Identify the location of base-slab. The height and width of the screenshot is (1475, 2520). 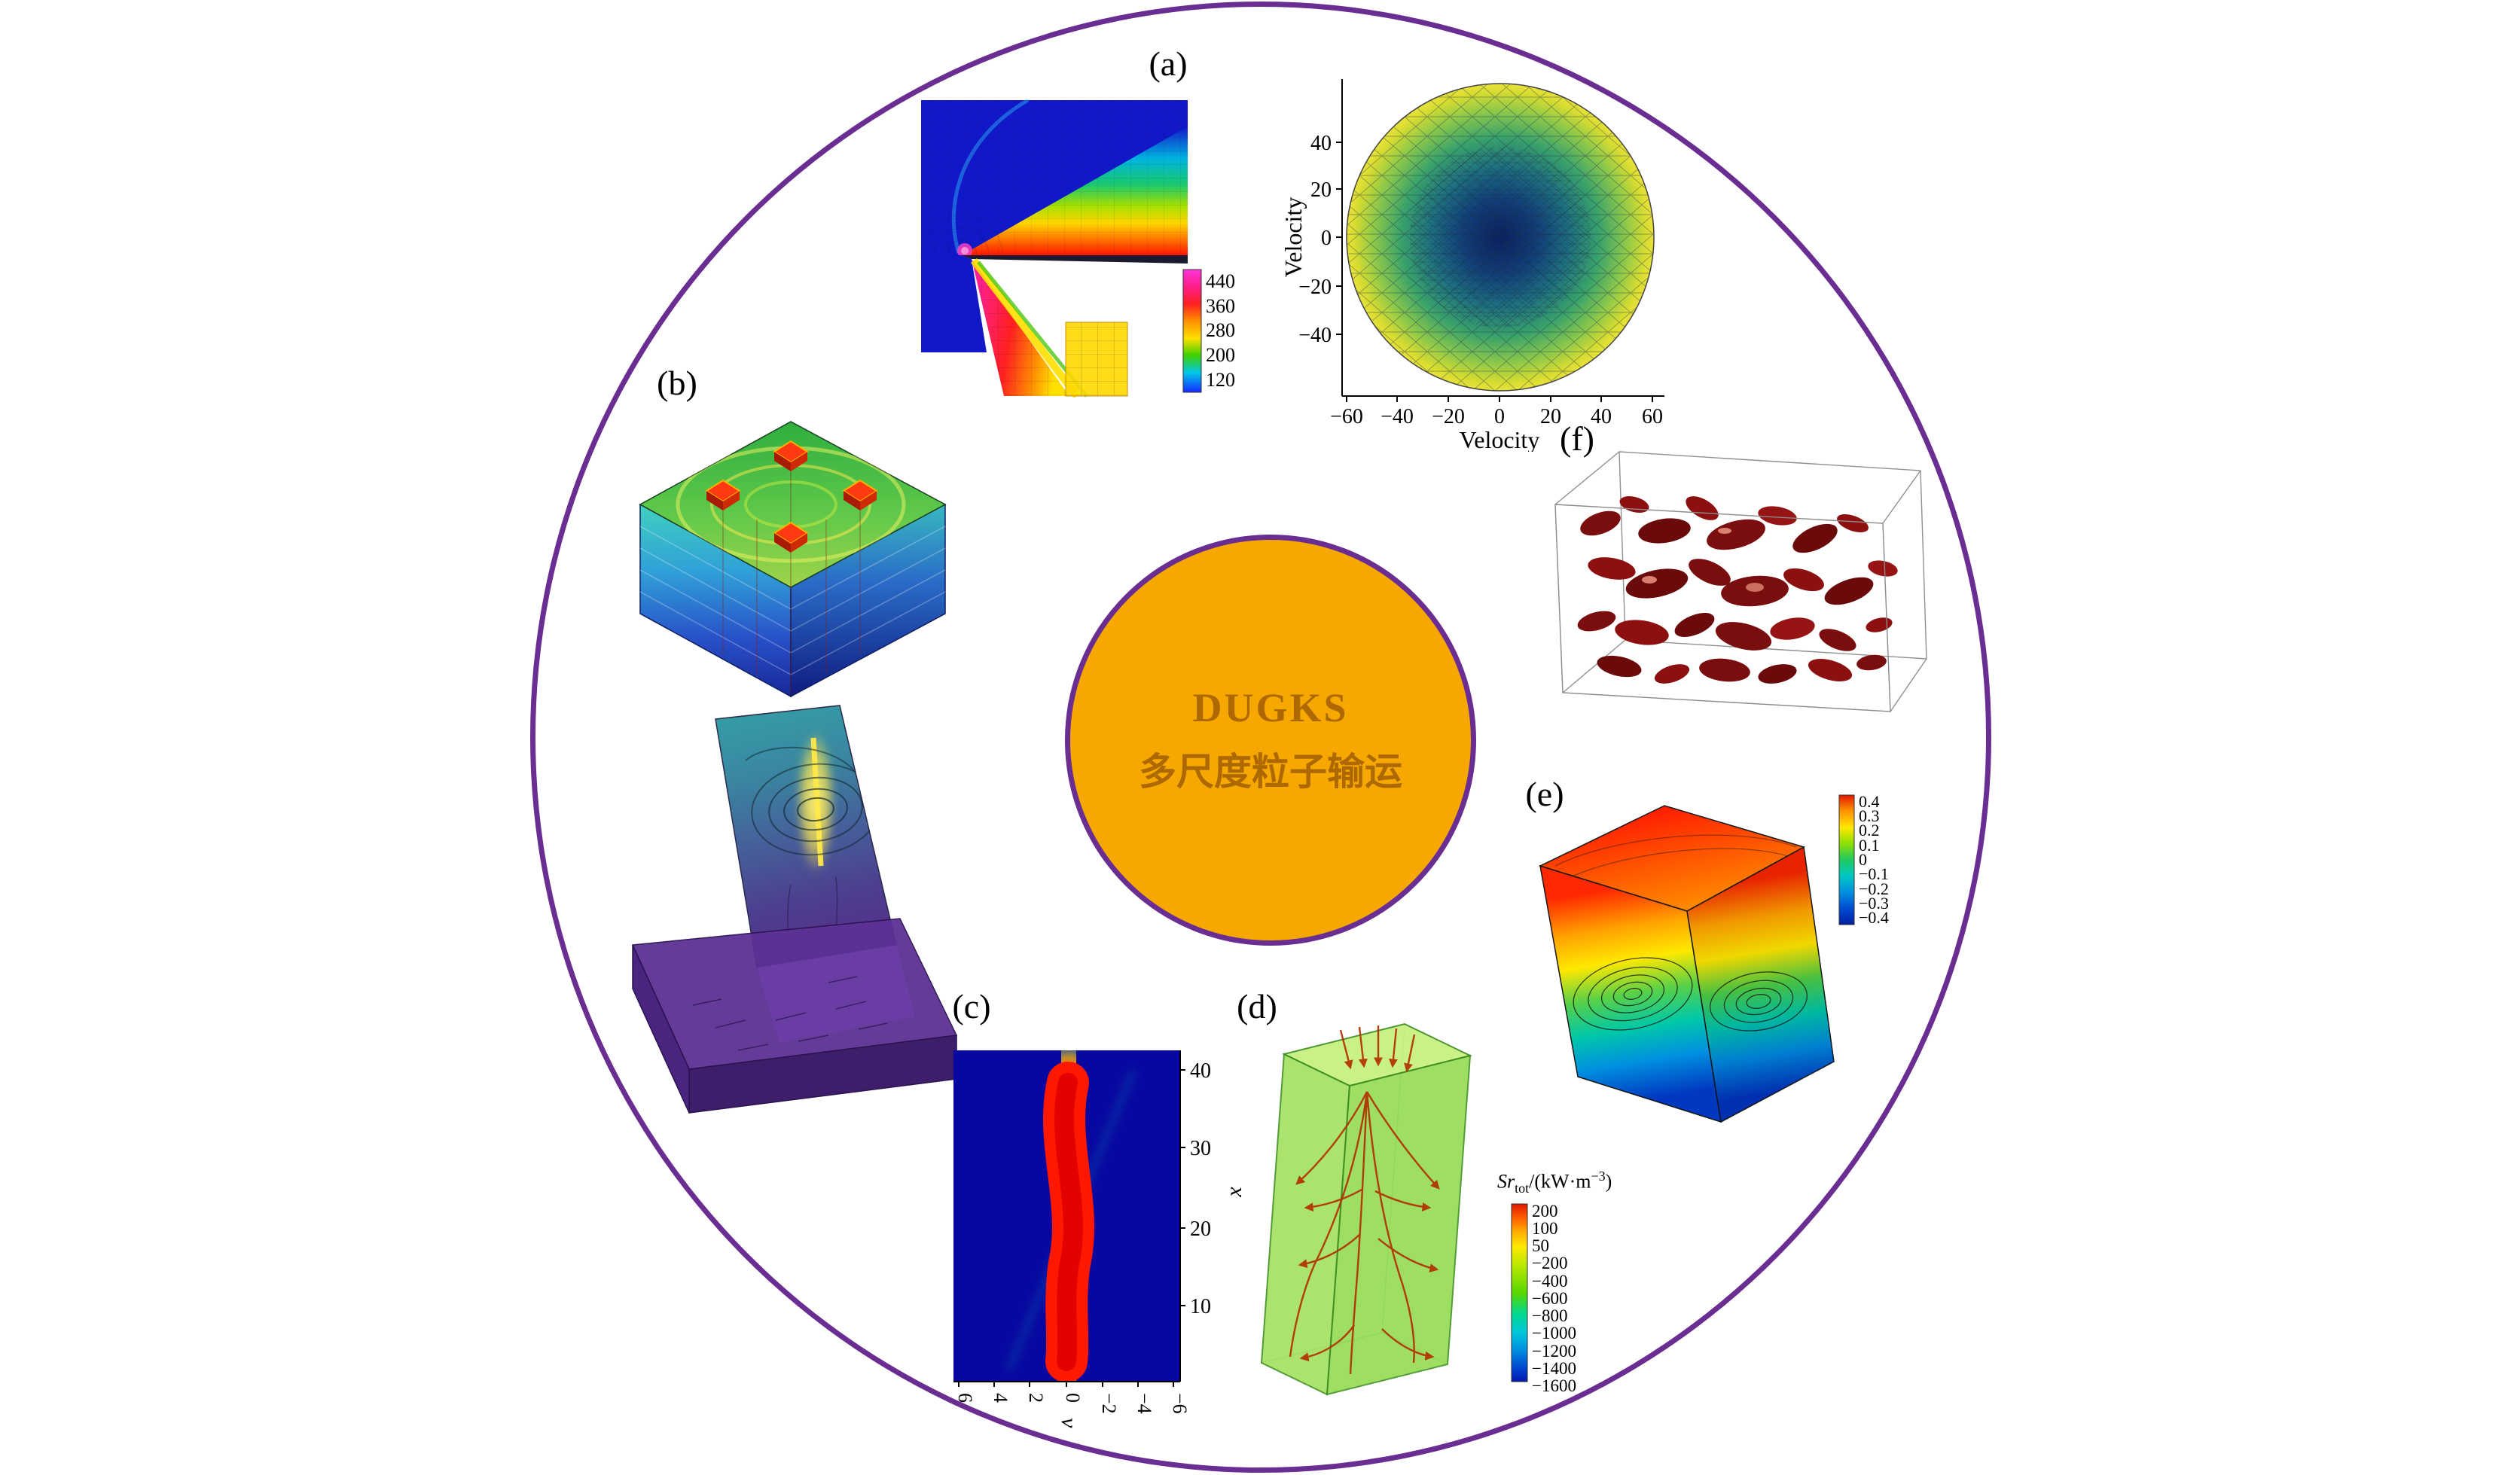
(794, 1016).